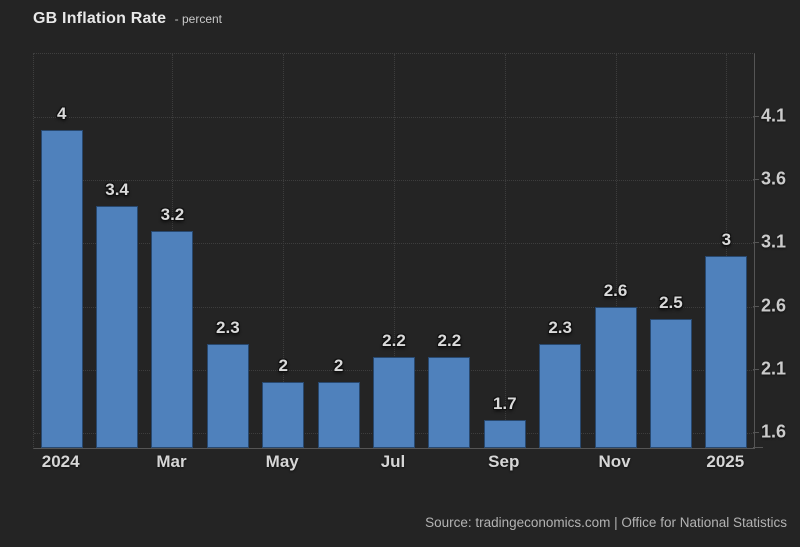  I want to click on y-tick-label: 3.1, so click(774, 241).